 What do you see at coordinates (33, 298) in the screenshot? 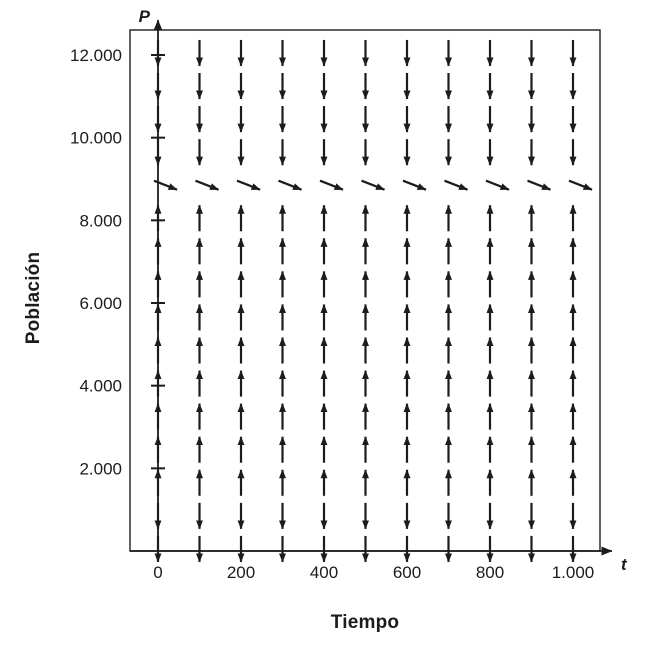
I see `y-axis-title: Población` at bounding box center [33, 298].